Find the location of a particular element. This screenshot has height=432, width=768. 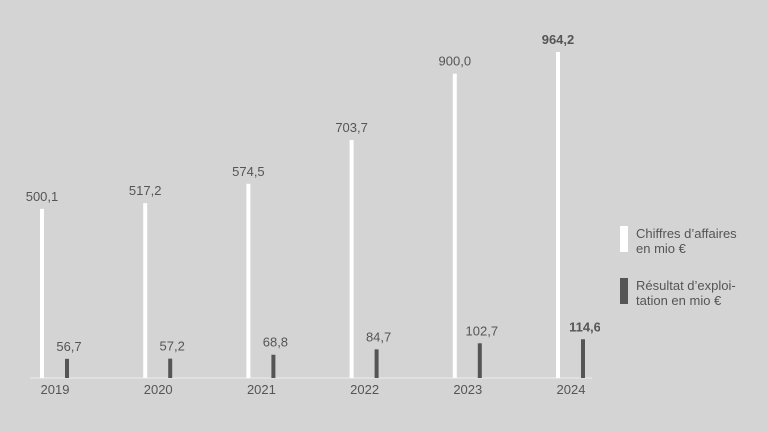

value-label: 114,6 is located at coordinates (584, 326).